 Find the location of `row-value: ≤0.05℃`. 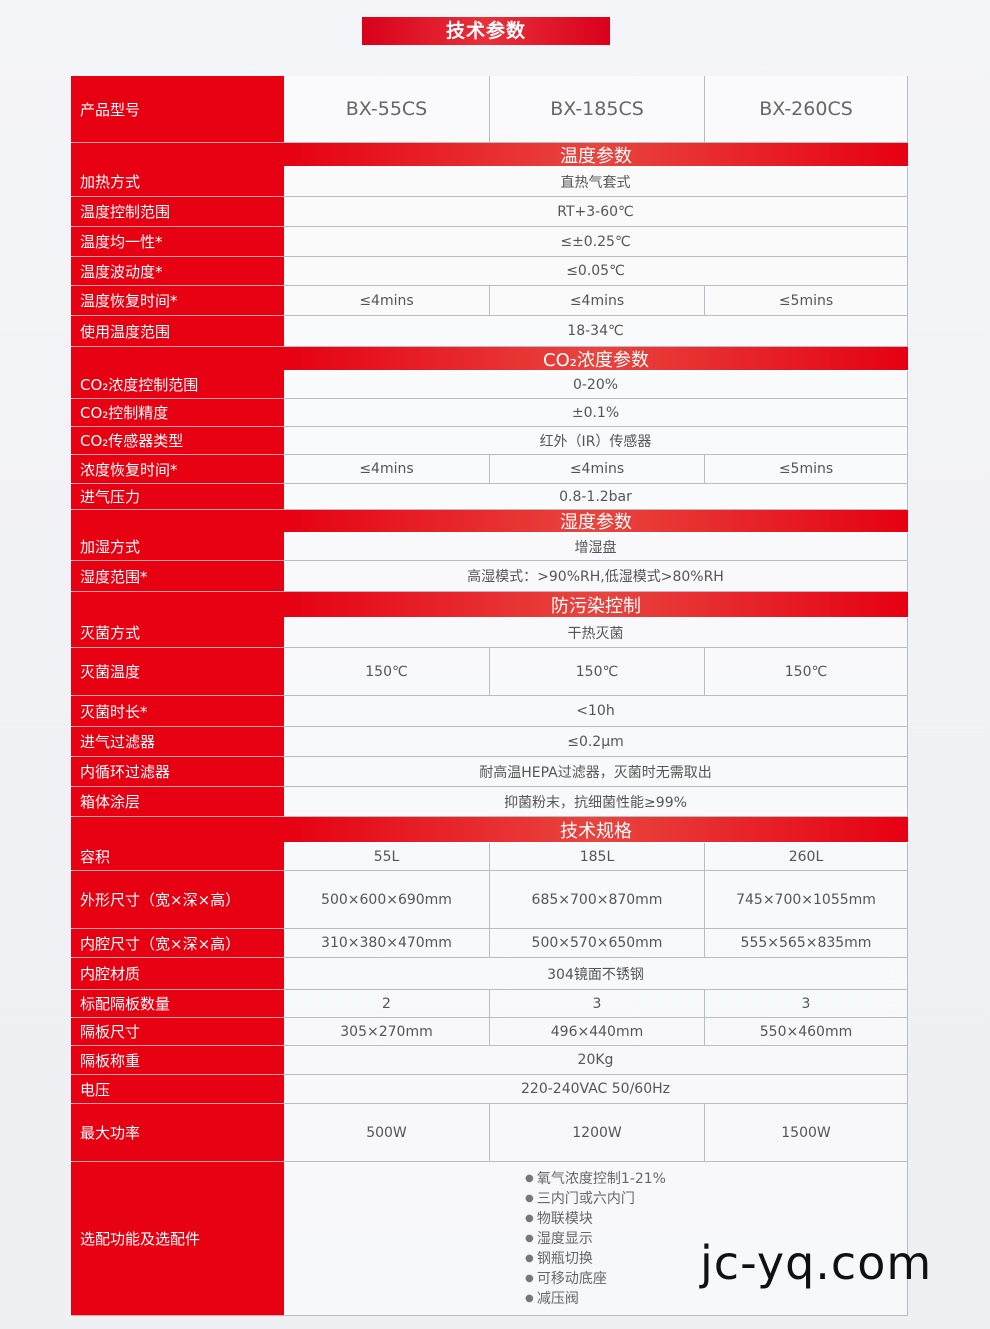

row-value: ≤0.05℃ is located at coordinates (595, 271).